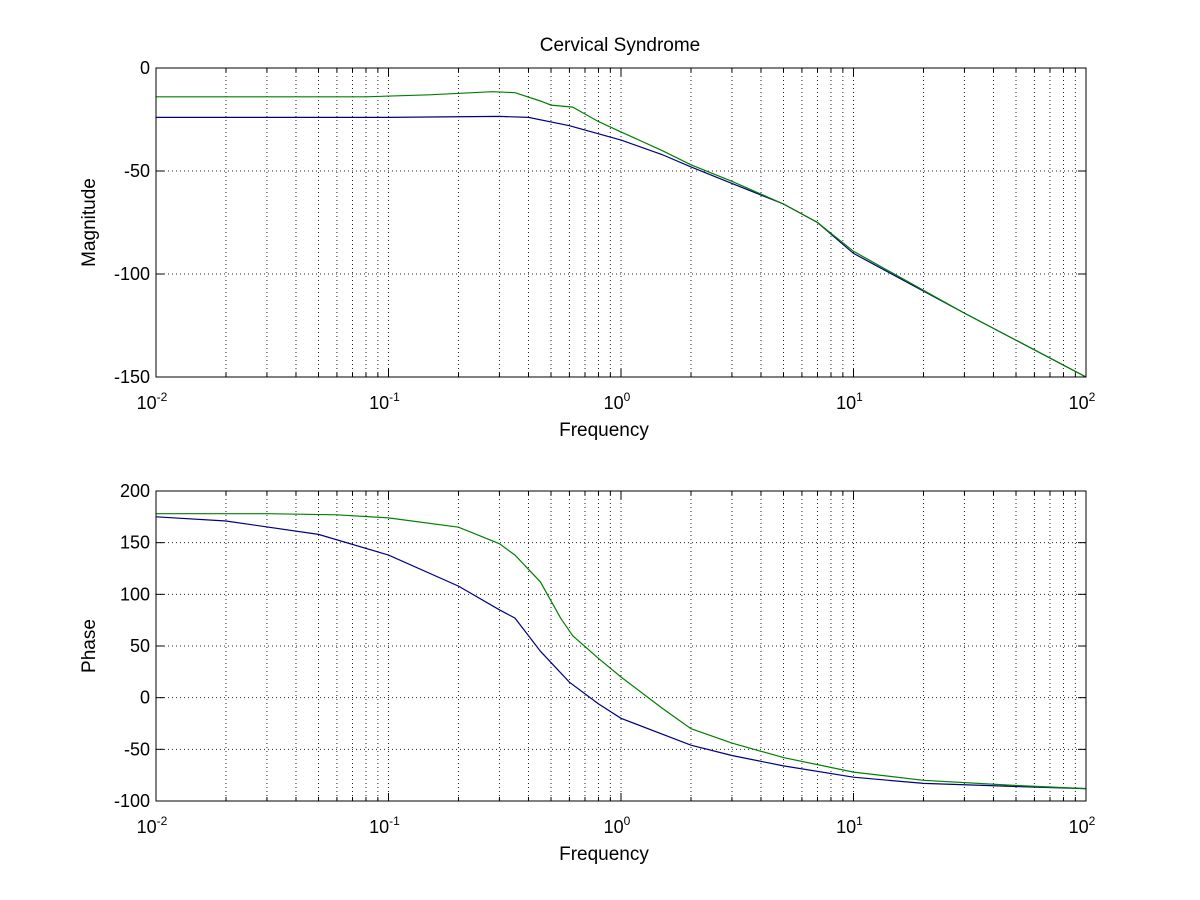 This screenshot has width=1200, height=900. I want to click on phase-x-axis-label: Frequency, so click(604, 854).